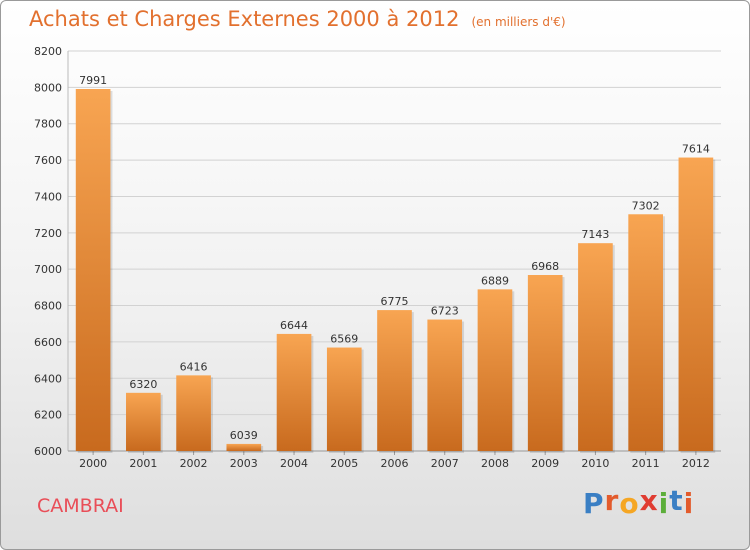  I want to click on x-tick-label: 2011, so click(646, 463).